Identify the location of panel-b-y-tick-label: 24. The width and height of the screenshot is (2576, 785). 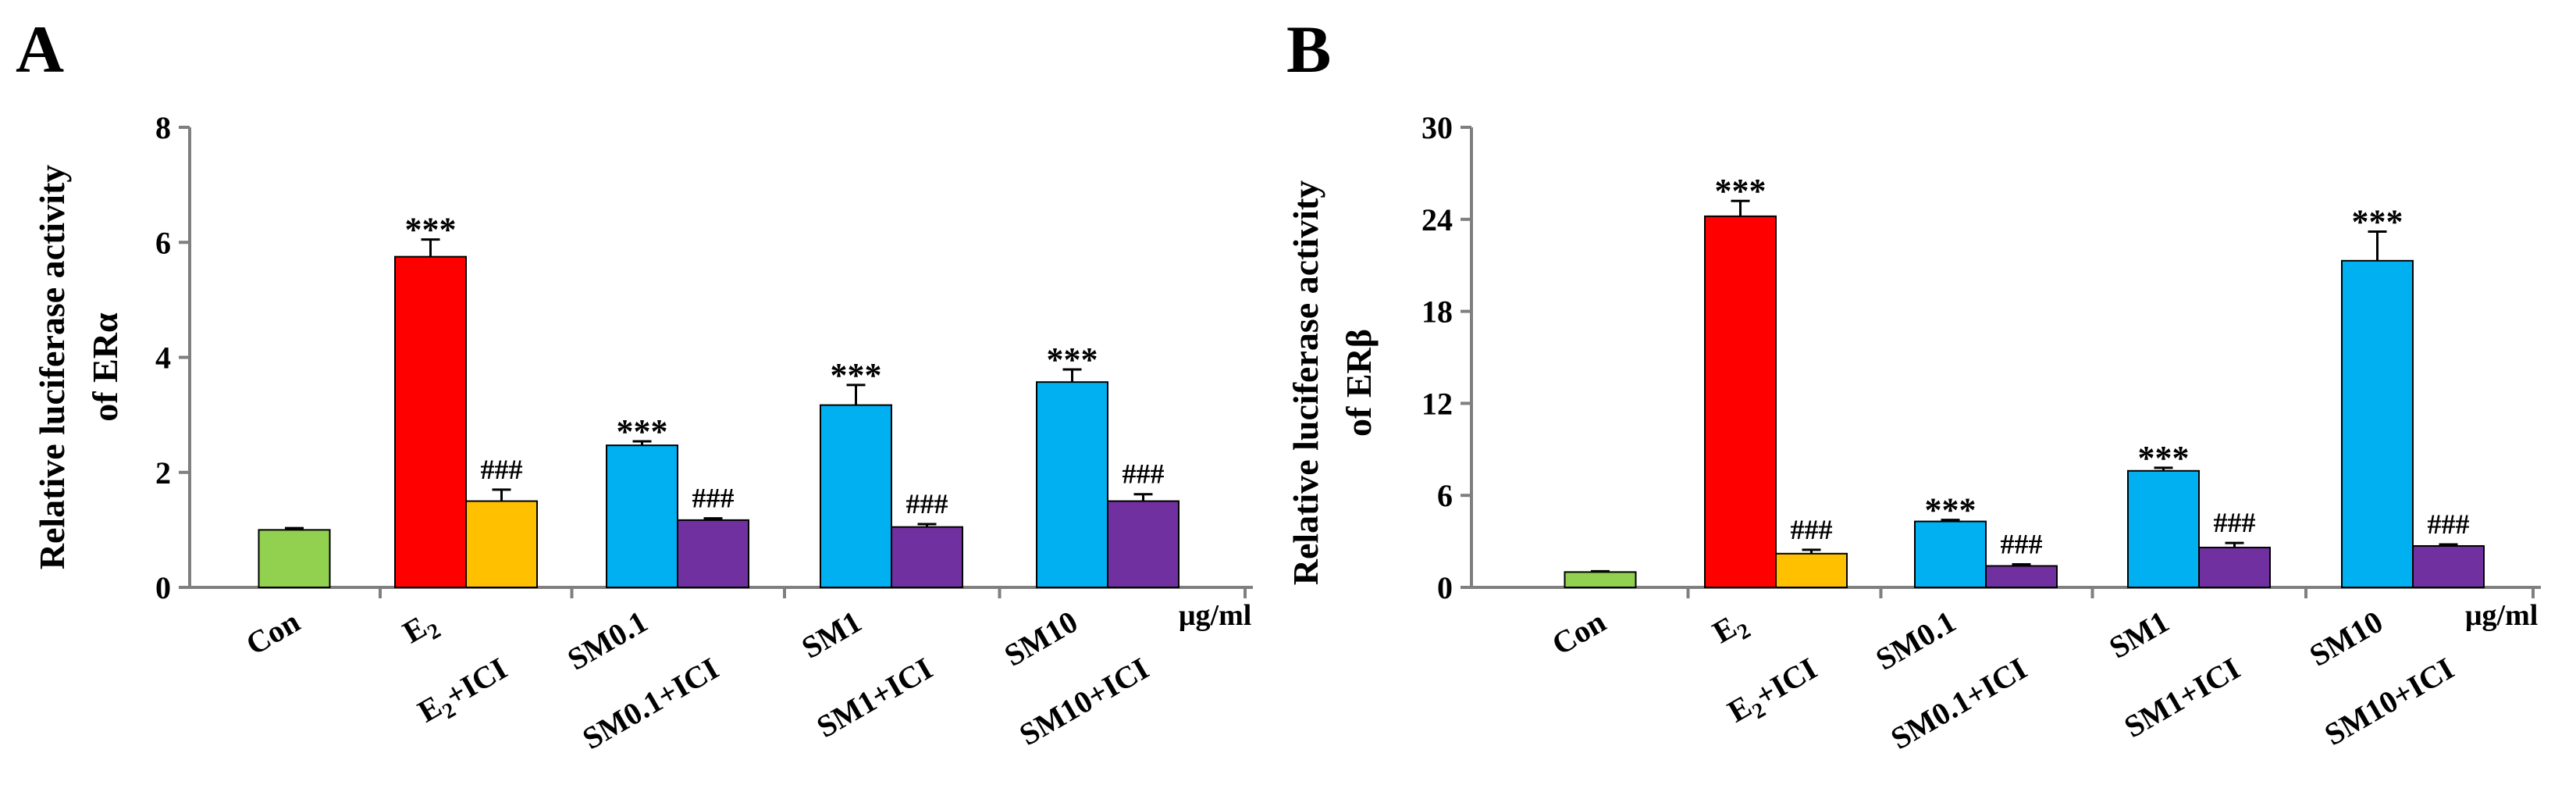
(1437, 219).